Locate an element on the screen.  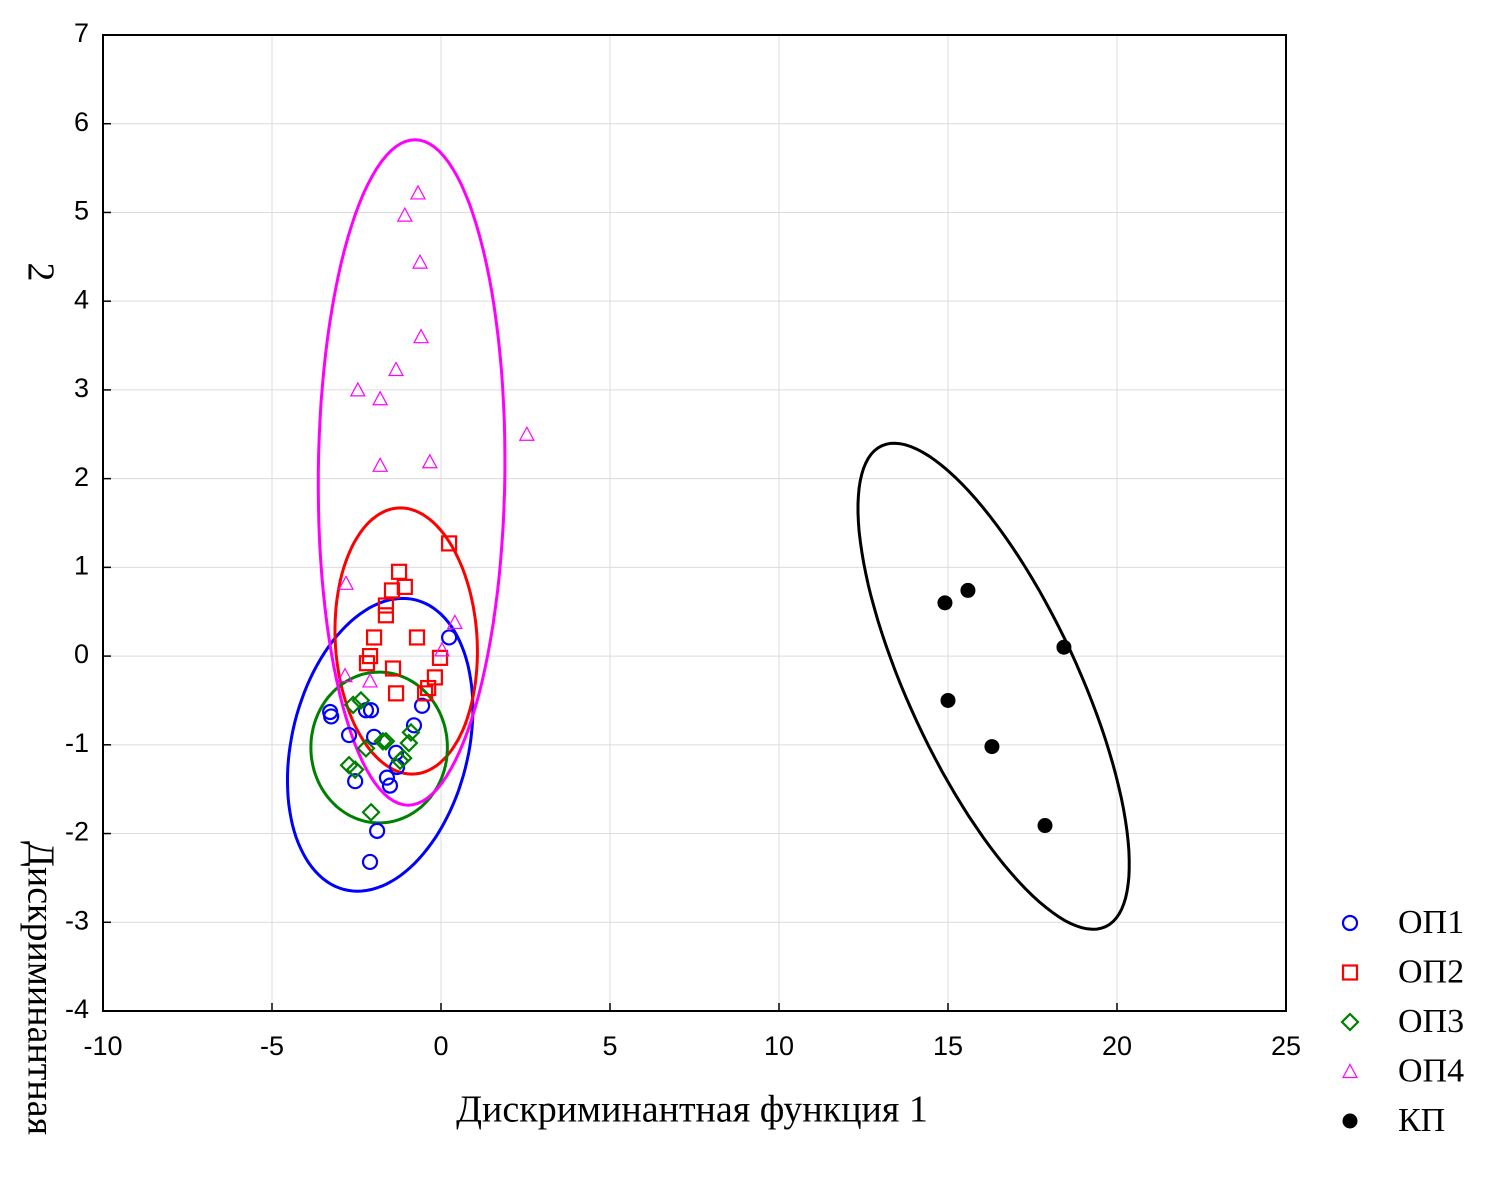
y-tick-label: 5 is located at coordinates (81, 211).